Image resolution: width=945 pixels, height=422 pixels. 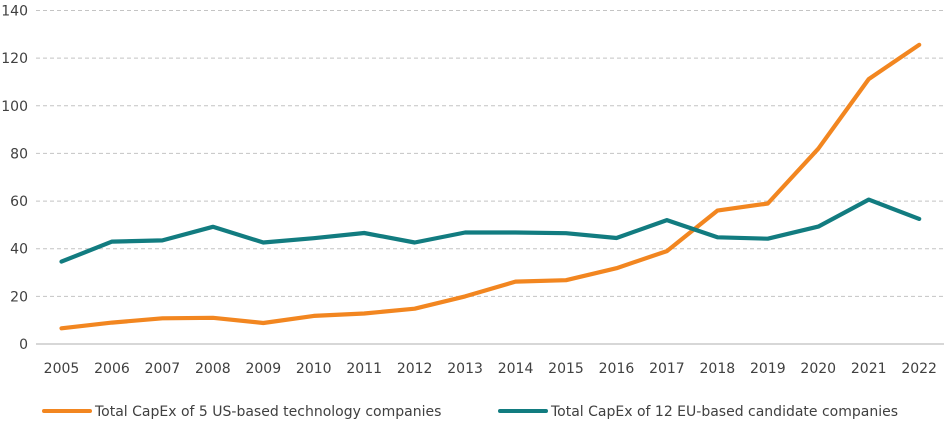 What do you see at coordinates (869, 369) in the screenshot?
I see `x-tick-label: 2021` at bounding box center [869, 369].